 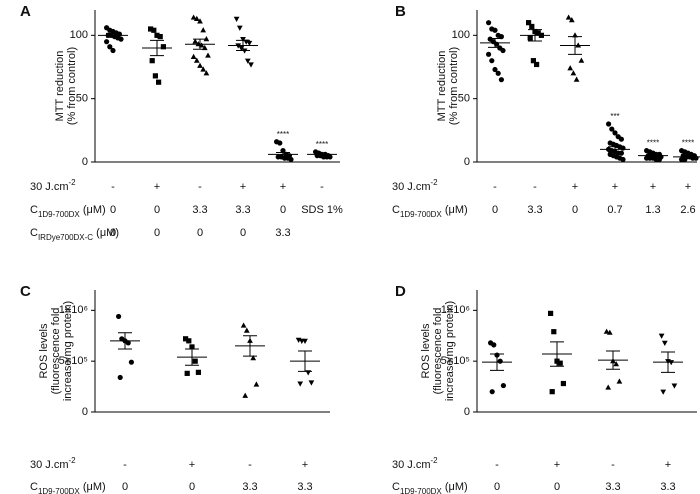 What do you see at coordinates (411, 465) in the screenshot?
I see `row-label-part: 30 J.cm` at bounding box center [411, 465].